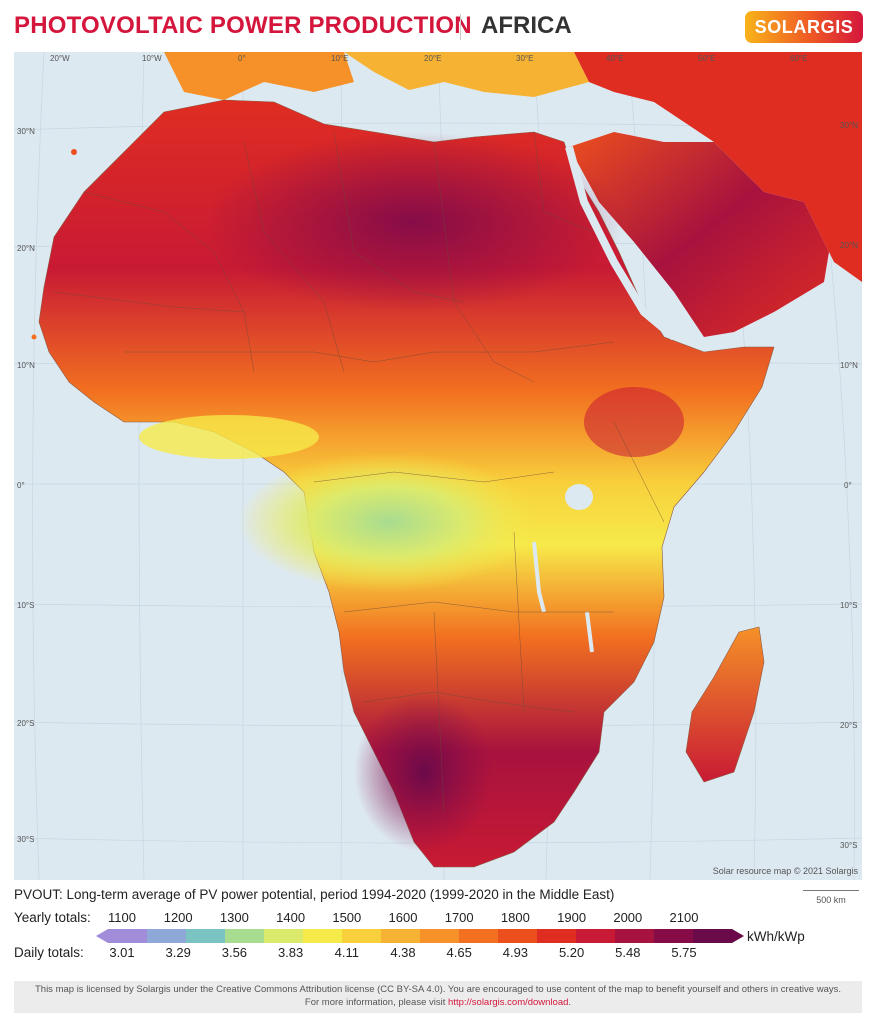  Describe the element at coordinates (699, 234) in the screenshot. I see `arabian-peninsula` at that location.